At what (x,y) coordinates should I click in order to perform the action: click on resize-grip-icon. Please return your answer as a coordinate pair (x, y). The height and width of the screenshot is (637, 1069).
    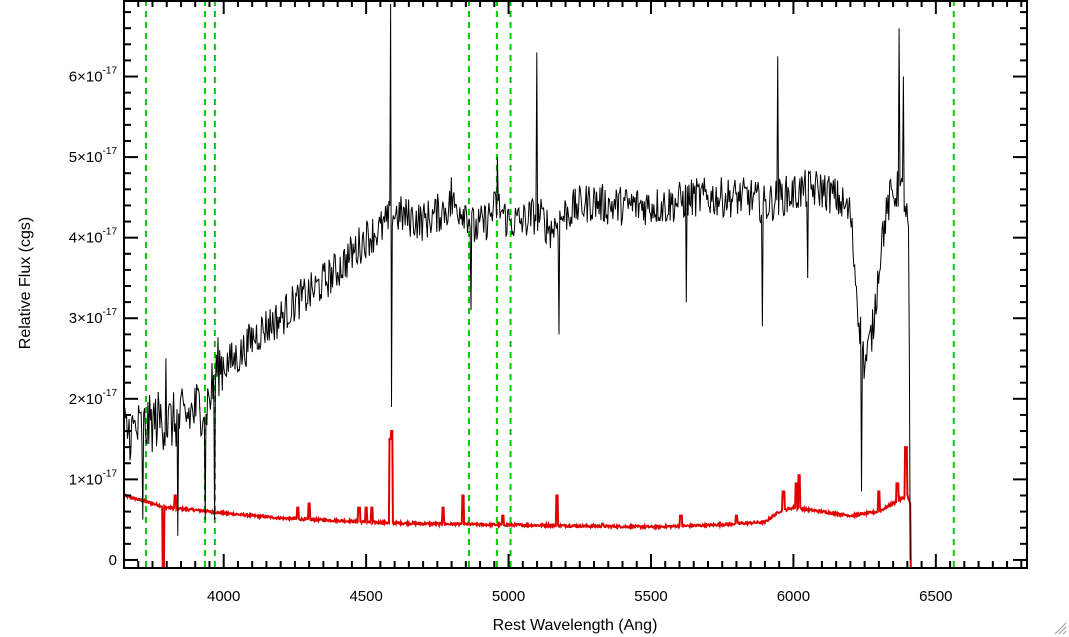
    Looking at the image, I should click on (1060, 628).